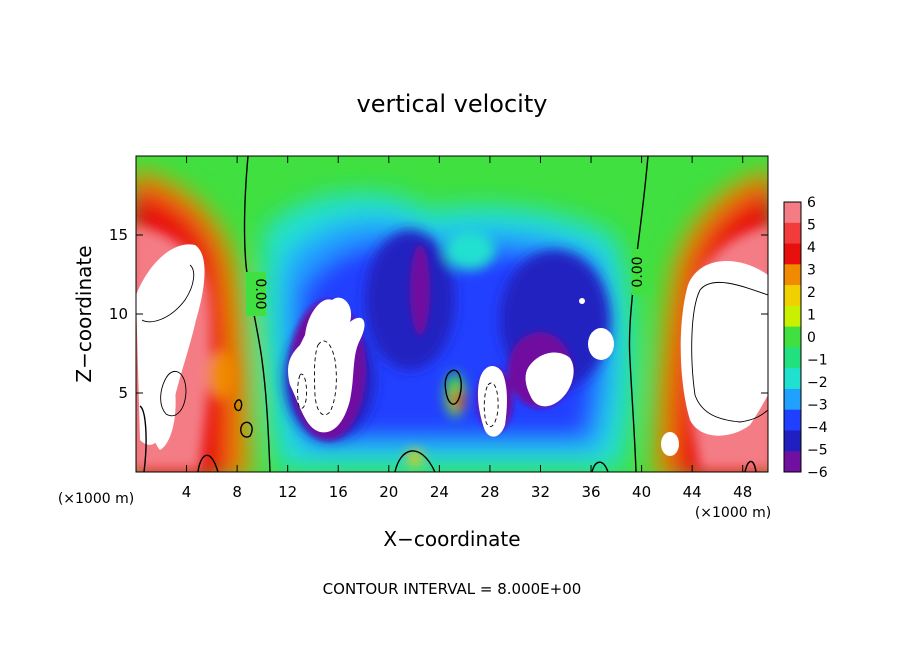 Image resolution: width=904 pixels, height=654 pixels. I want to click on chart-title: vertical velocity, so click(452, 104).